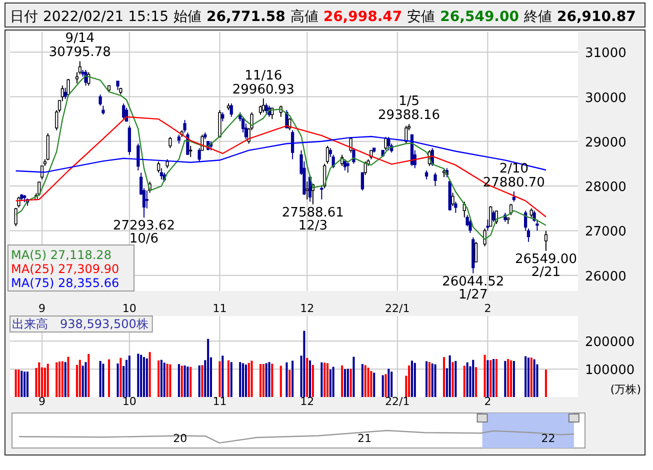  What do you see at coordinates (605, 54) in the screenshot?
I see `y-tick-label: 31000` at bounding box center [605, 54].